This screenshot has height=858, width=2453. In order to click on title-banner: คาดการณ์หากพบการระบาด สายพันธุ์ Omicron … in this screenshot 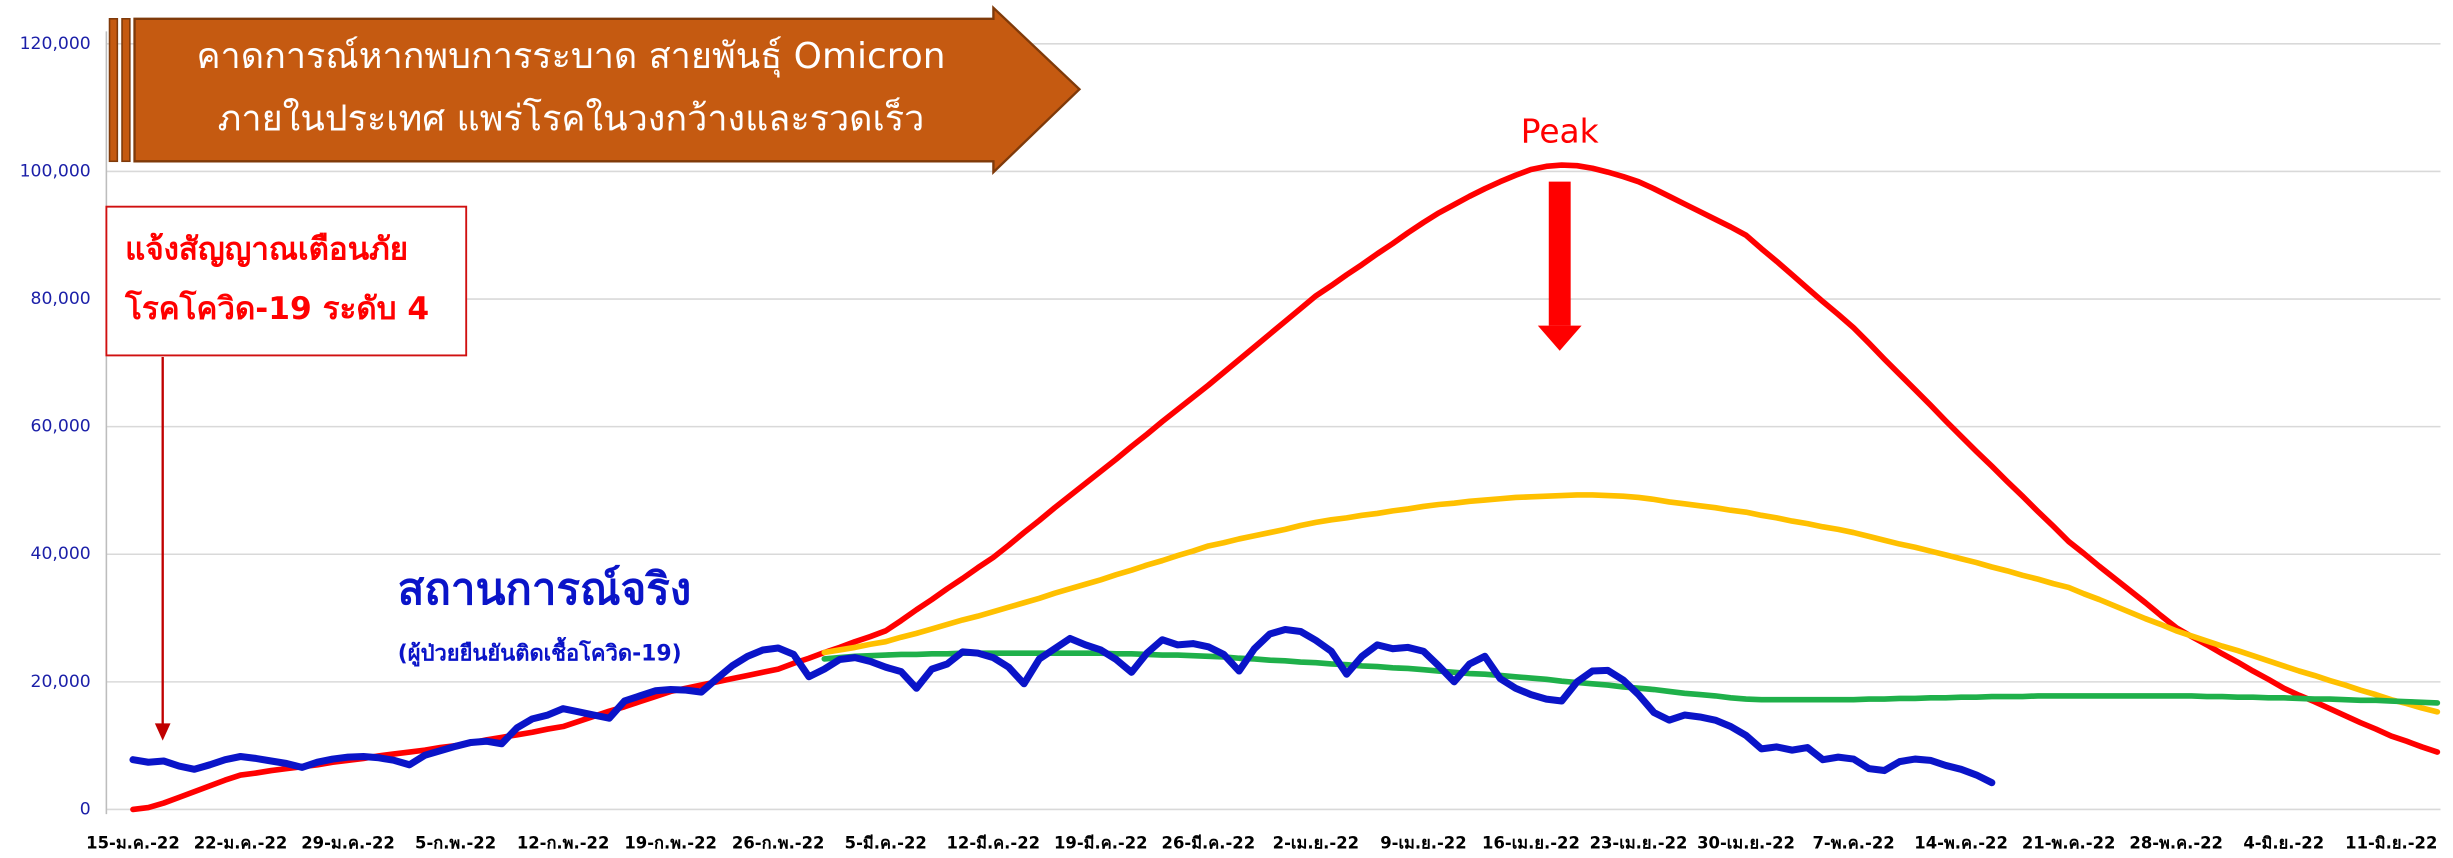, I will do `click(595, 90)`.